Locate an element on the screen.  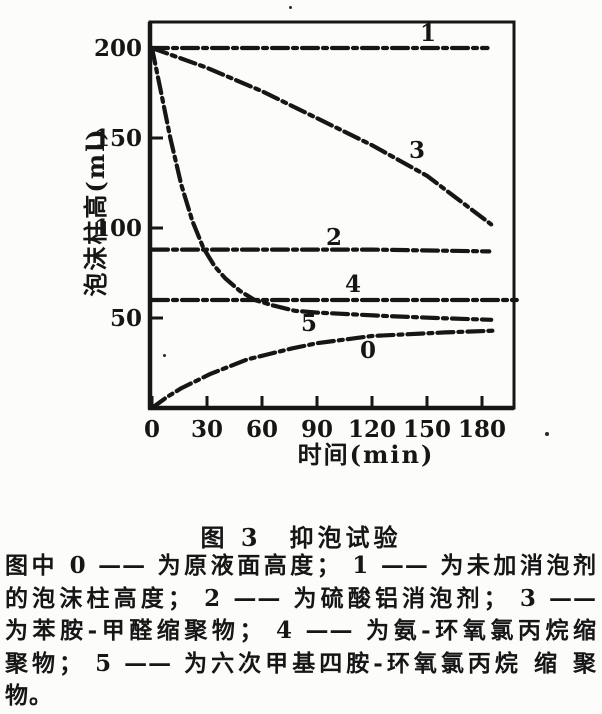
figure-title: 图 3 抑泡试验 is located at coordinates (301, 537).